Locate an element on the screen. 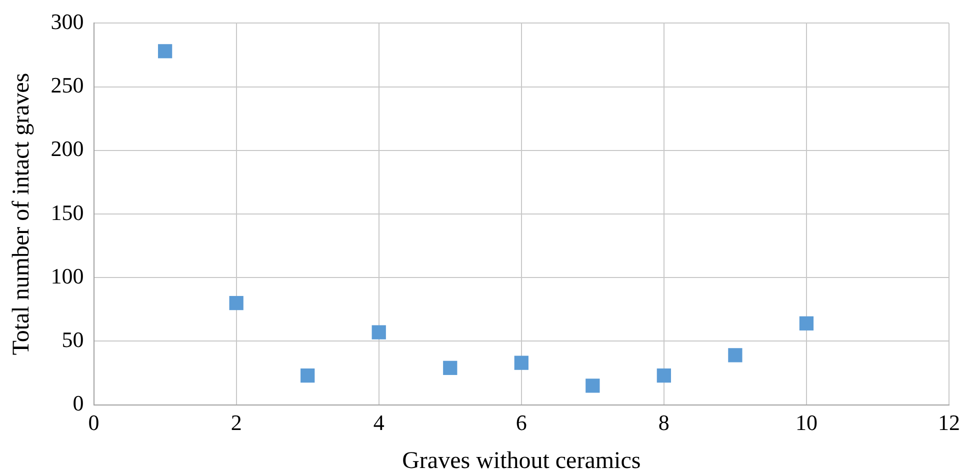 This screenshot has height=476, width=967. y-axis-title: Total number of intact graves is located at coordinates (21, 214).